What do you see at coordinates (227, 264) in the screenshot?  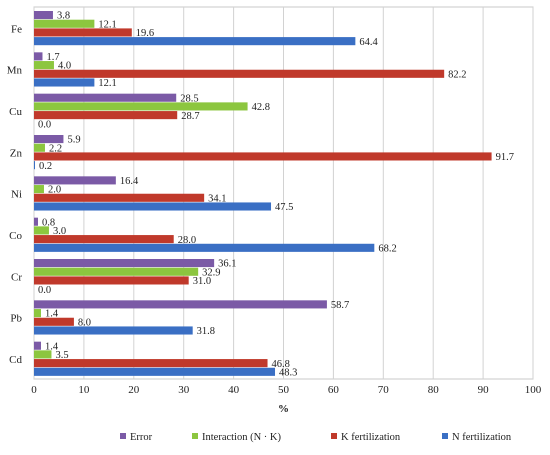 I see `data-label: 36.1` at bounding box center [227, 264].